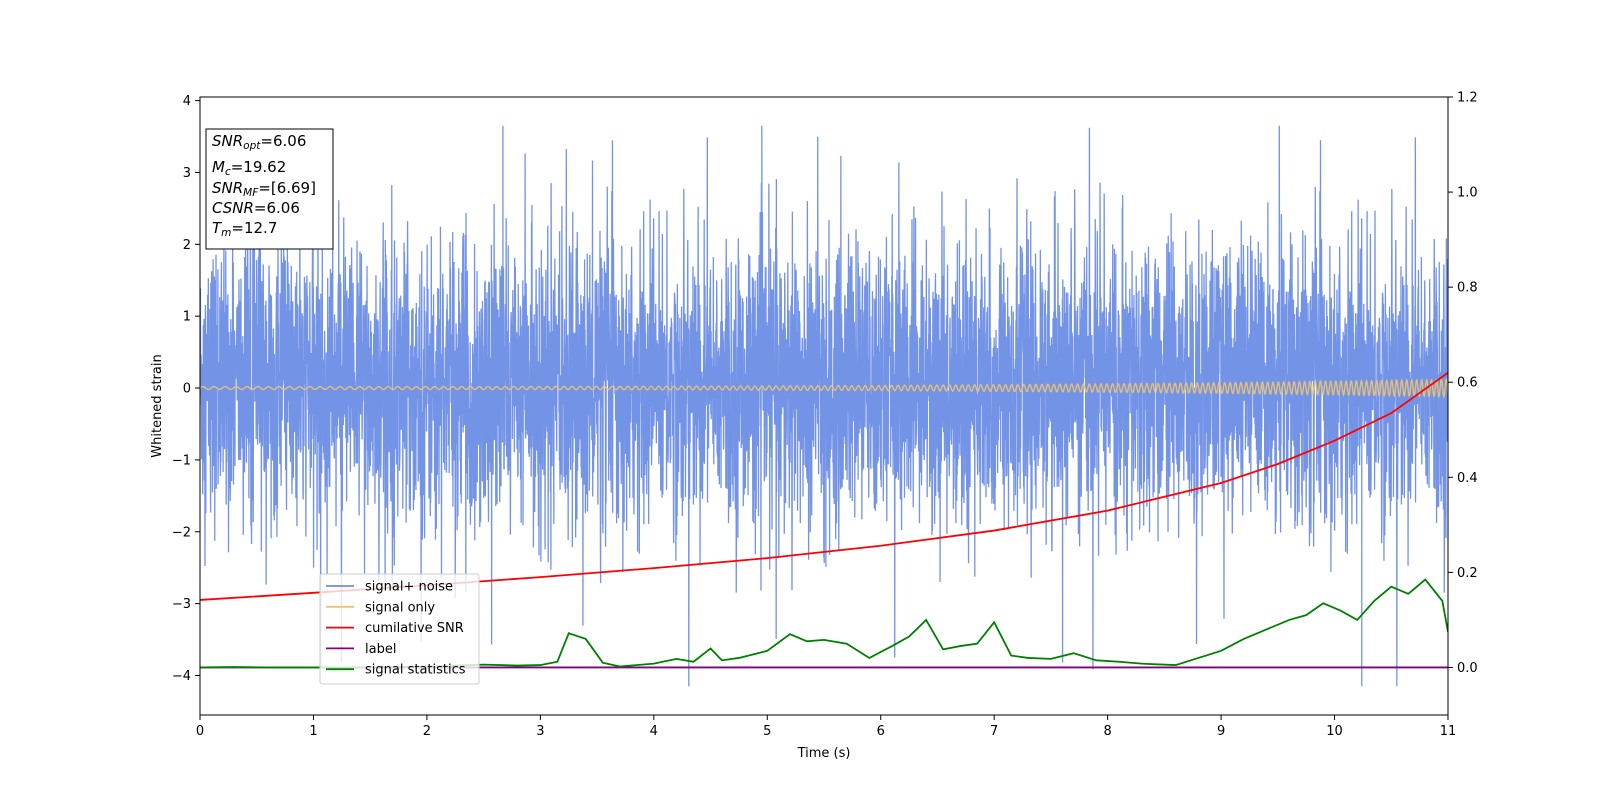 The width and height of the screenshot is (1600, 800). What do you see at coordinates (244, 229) in the screenshot?
I see `info-box-line: Tm=12.7` at bounding box center [244, 229].